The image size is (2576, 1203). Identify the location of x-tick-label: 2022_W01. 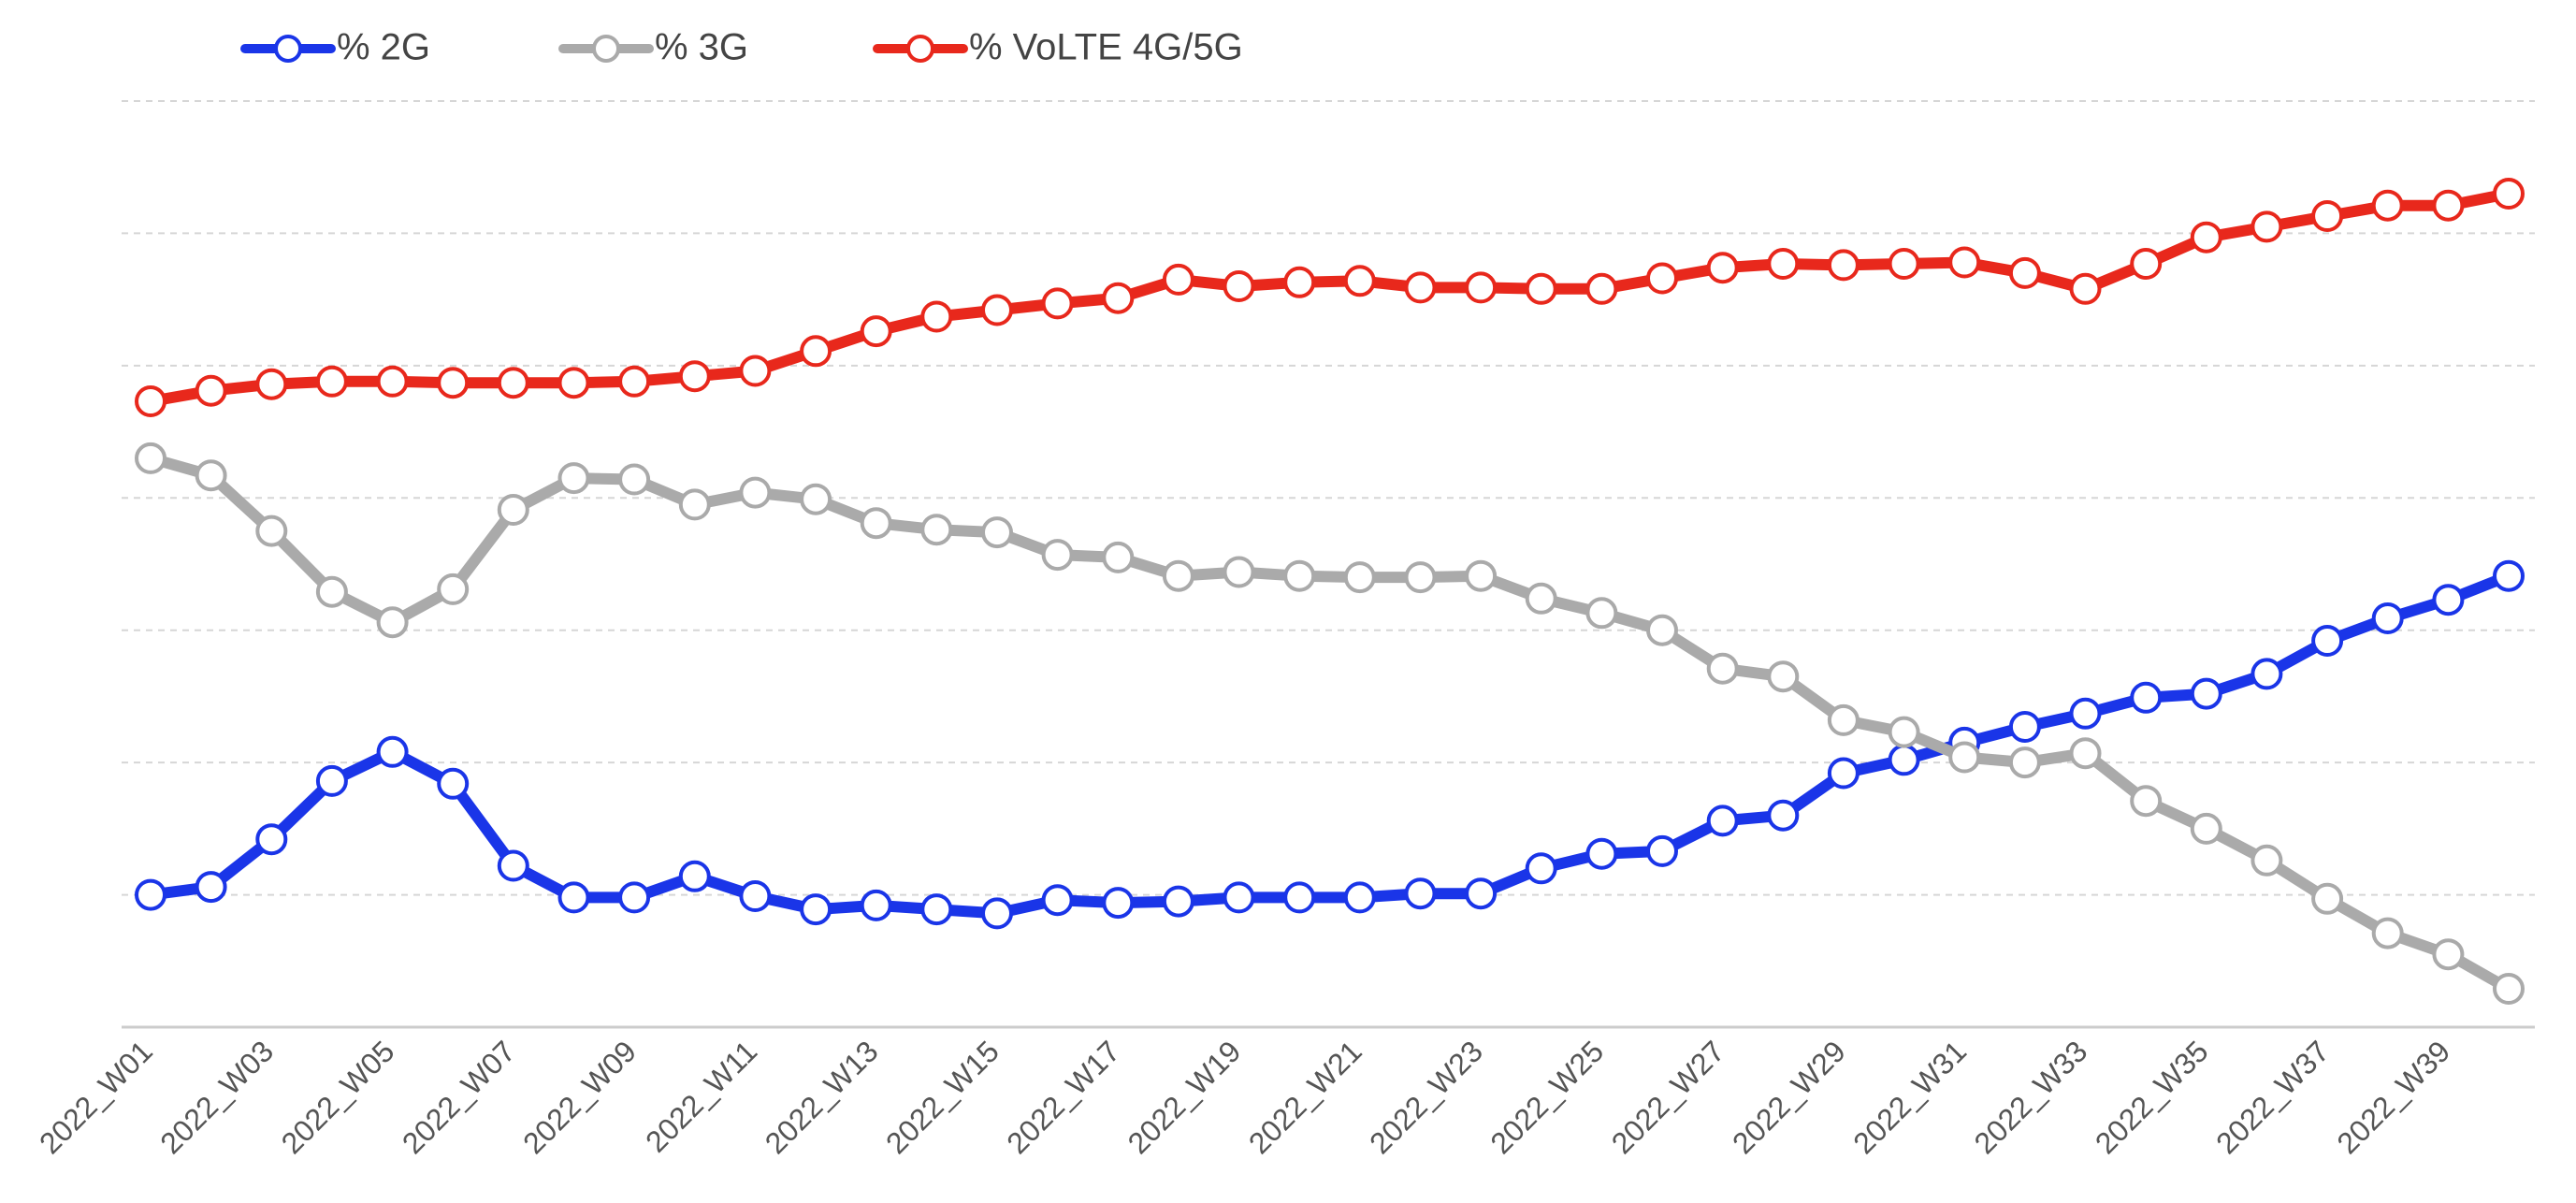
(96, 1097).